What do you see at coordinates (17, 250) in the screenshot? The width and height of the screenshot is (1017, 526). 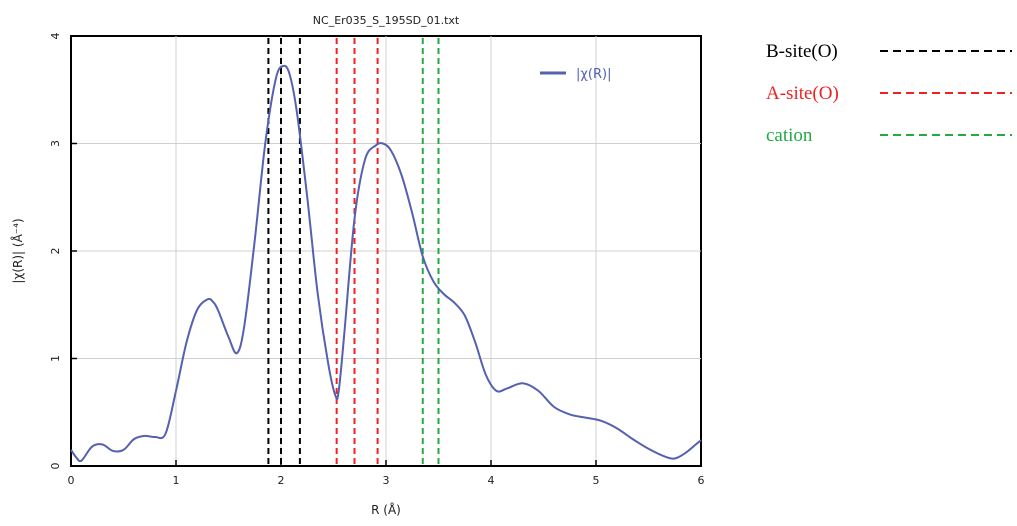 I see `y-axis-label: |χ(R)| (Å⁻⁴)` at bounding box center [17, 250].